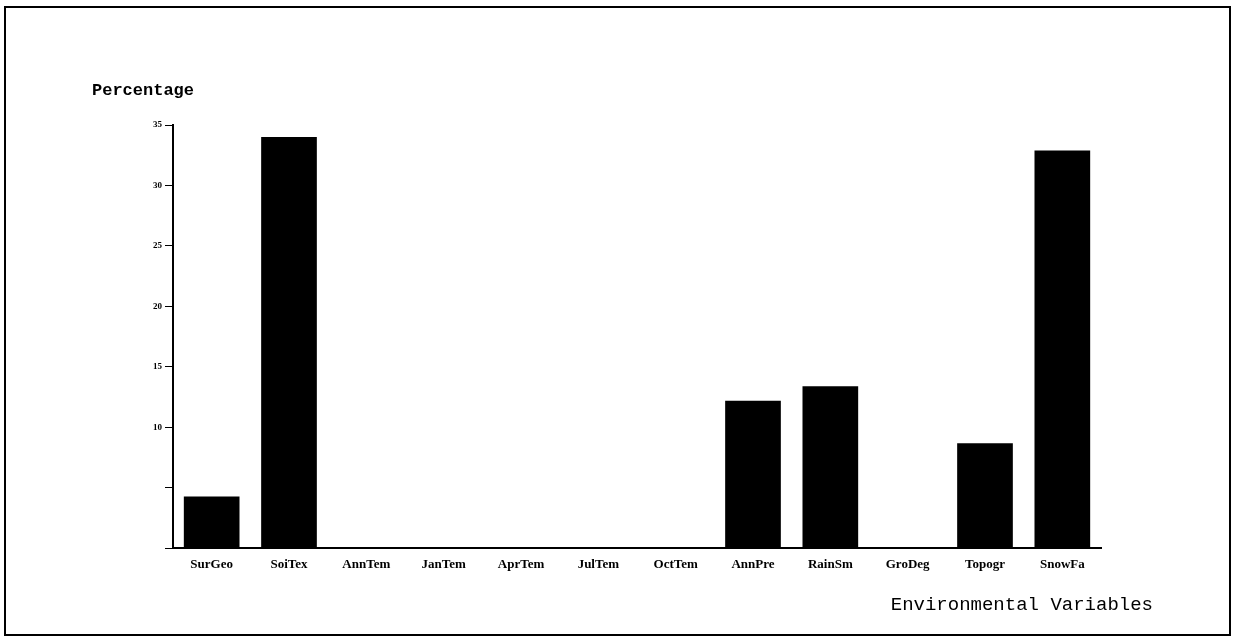 The width and height of the screenshot is (1241, 644). I want to click on y-tick-label: 15, so click(158, 366).